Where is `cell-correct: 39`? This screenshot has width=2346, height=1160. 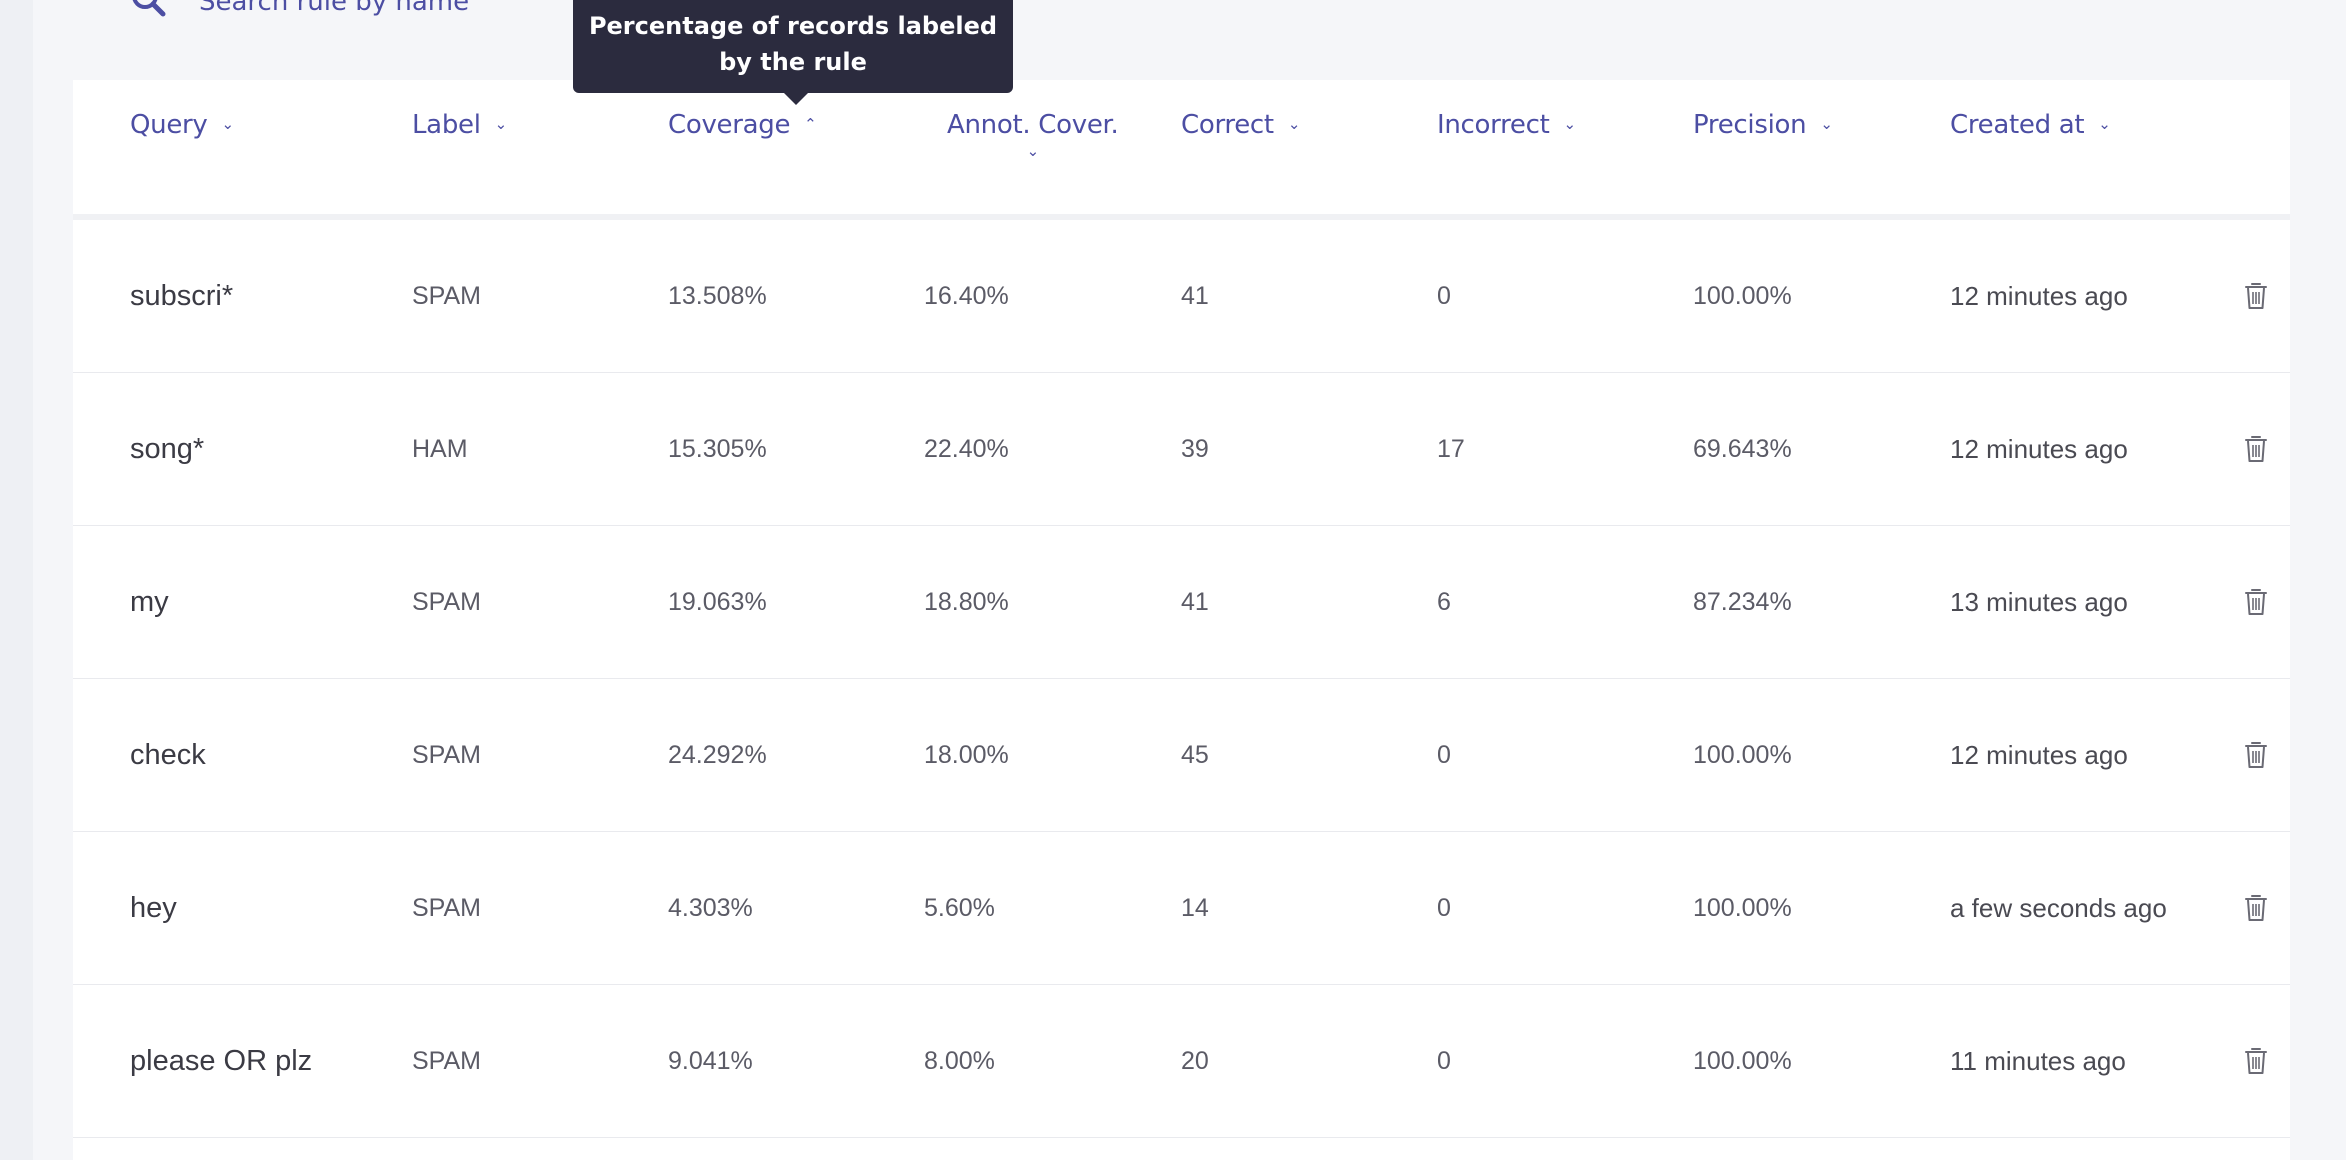
cell-correct: 39 is located at coordinates (1195, 448).